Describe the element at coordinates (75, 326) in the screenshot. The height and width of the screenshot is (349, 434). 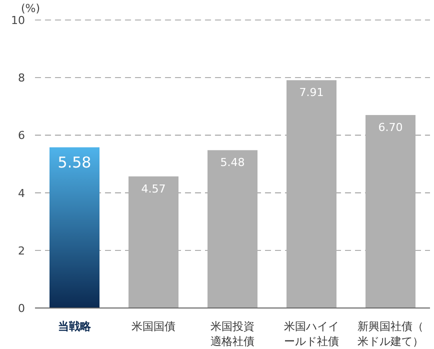
I see `x-tick-label: 当戦略` at that location.